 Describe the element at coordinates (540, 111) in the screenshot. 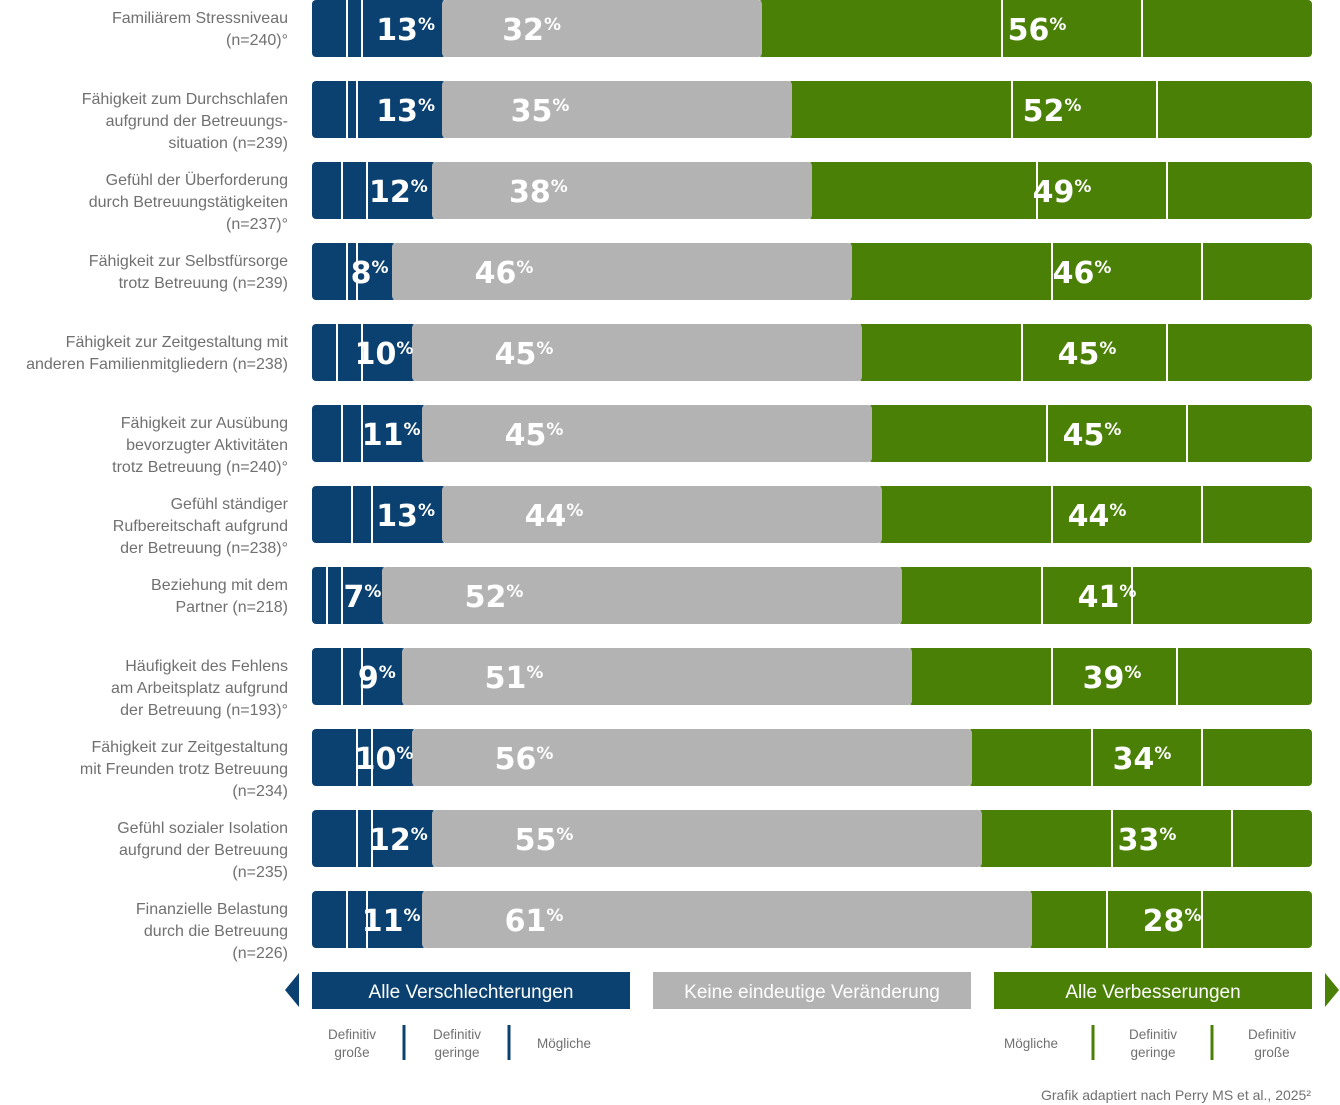

I see `data-label-neutral: 35%` at that location.